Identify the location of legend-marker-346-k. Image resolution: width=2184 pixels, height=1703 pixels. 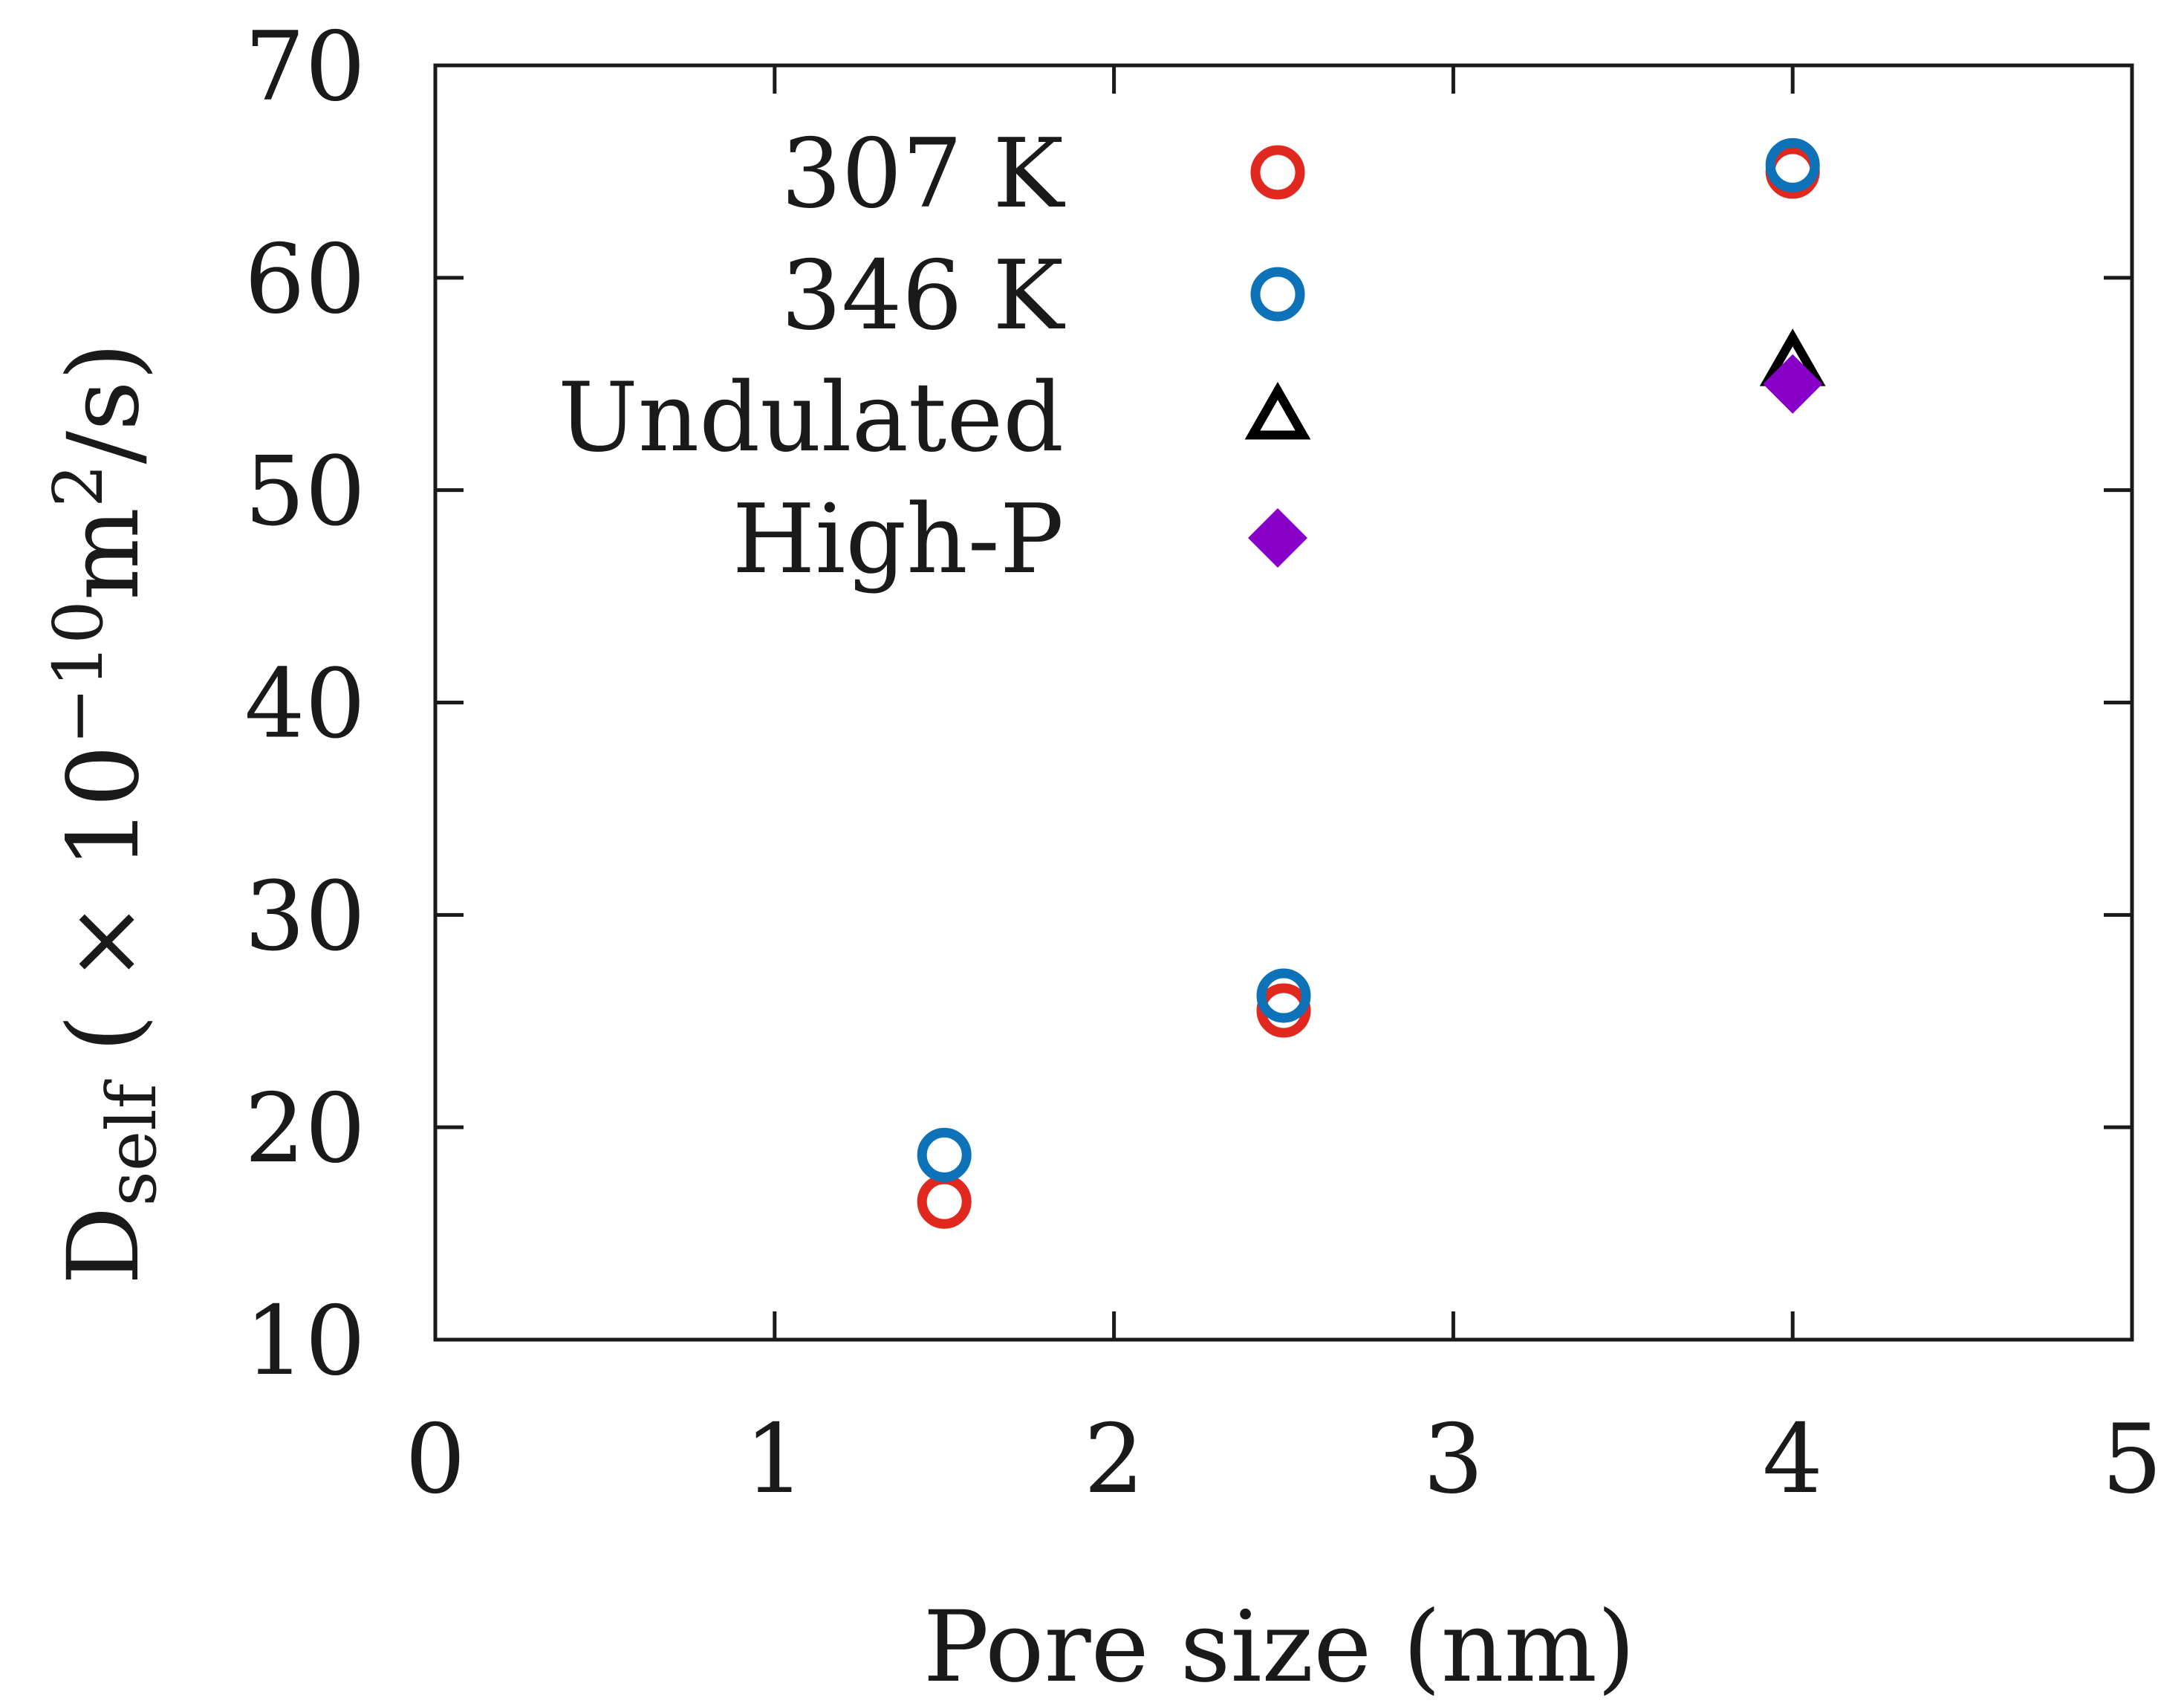
(1278, 294).